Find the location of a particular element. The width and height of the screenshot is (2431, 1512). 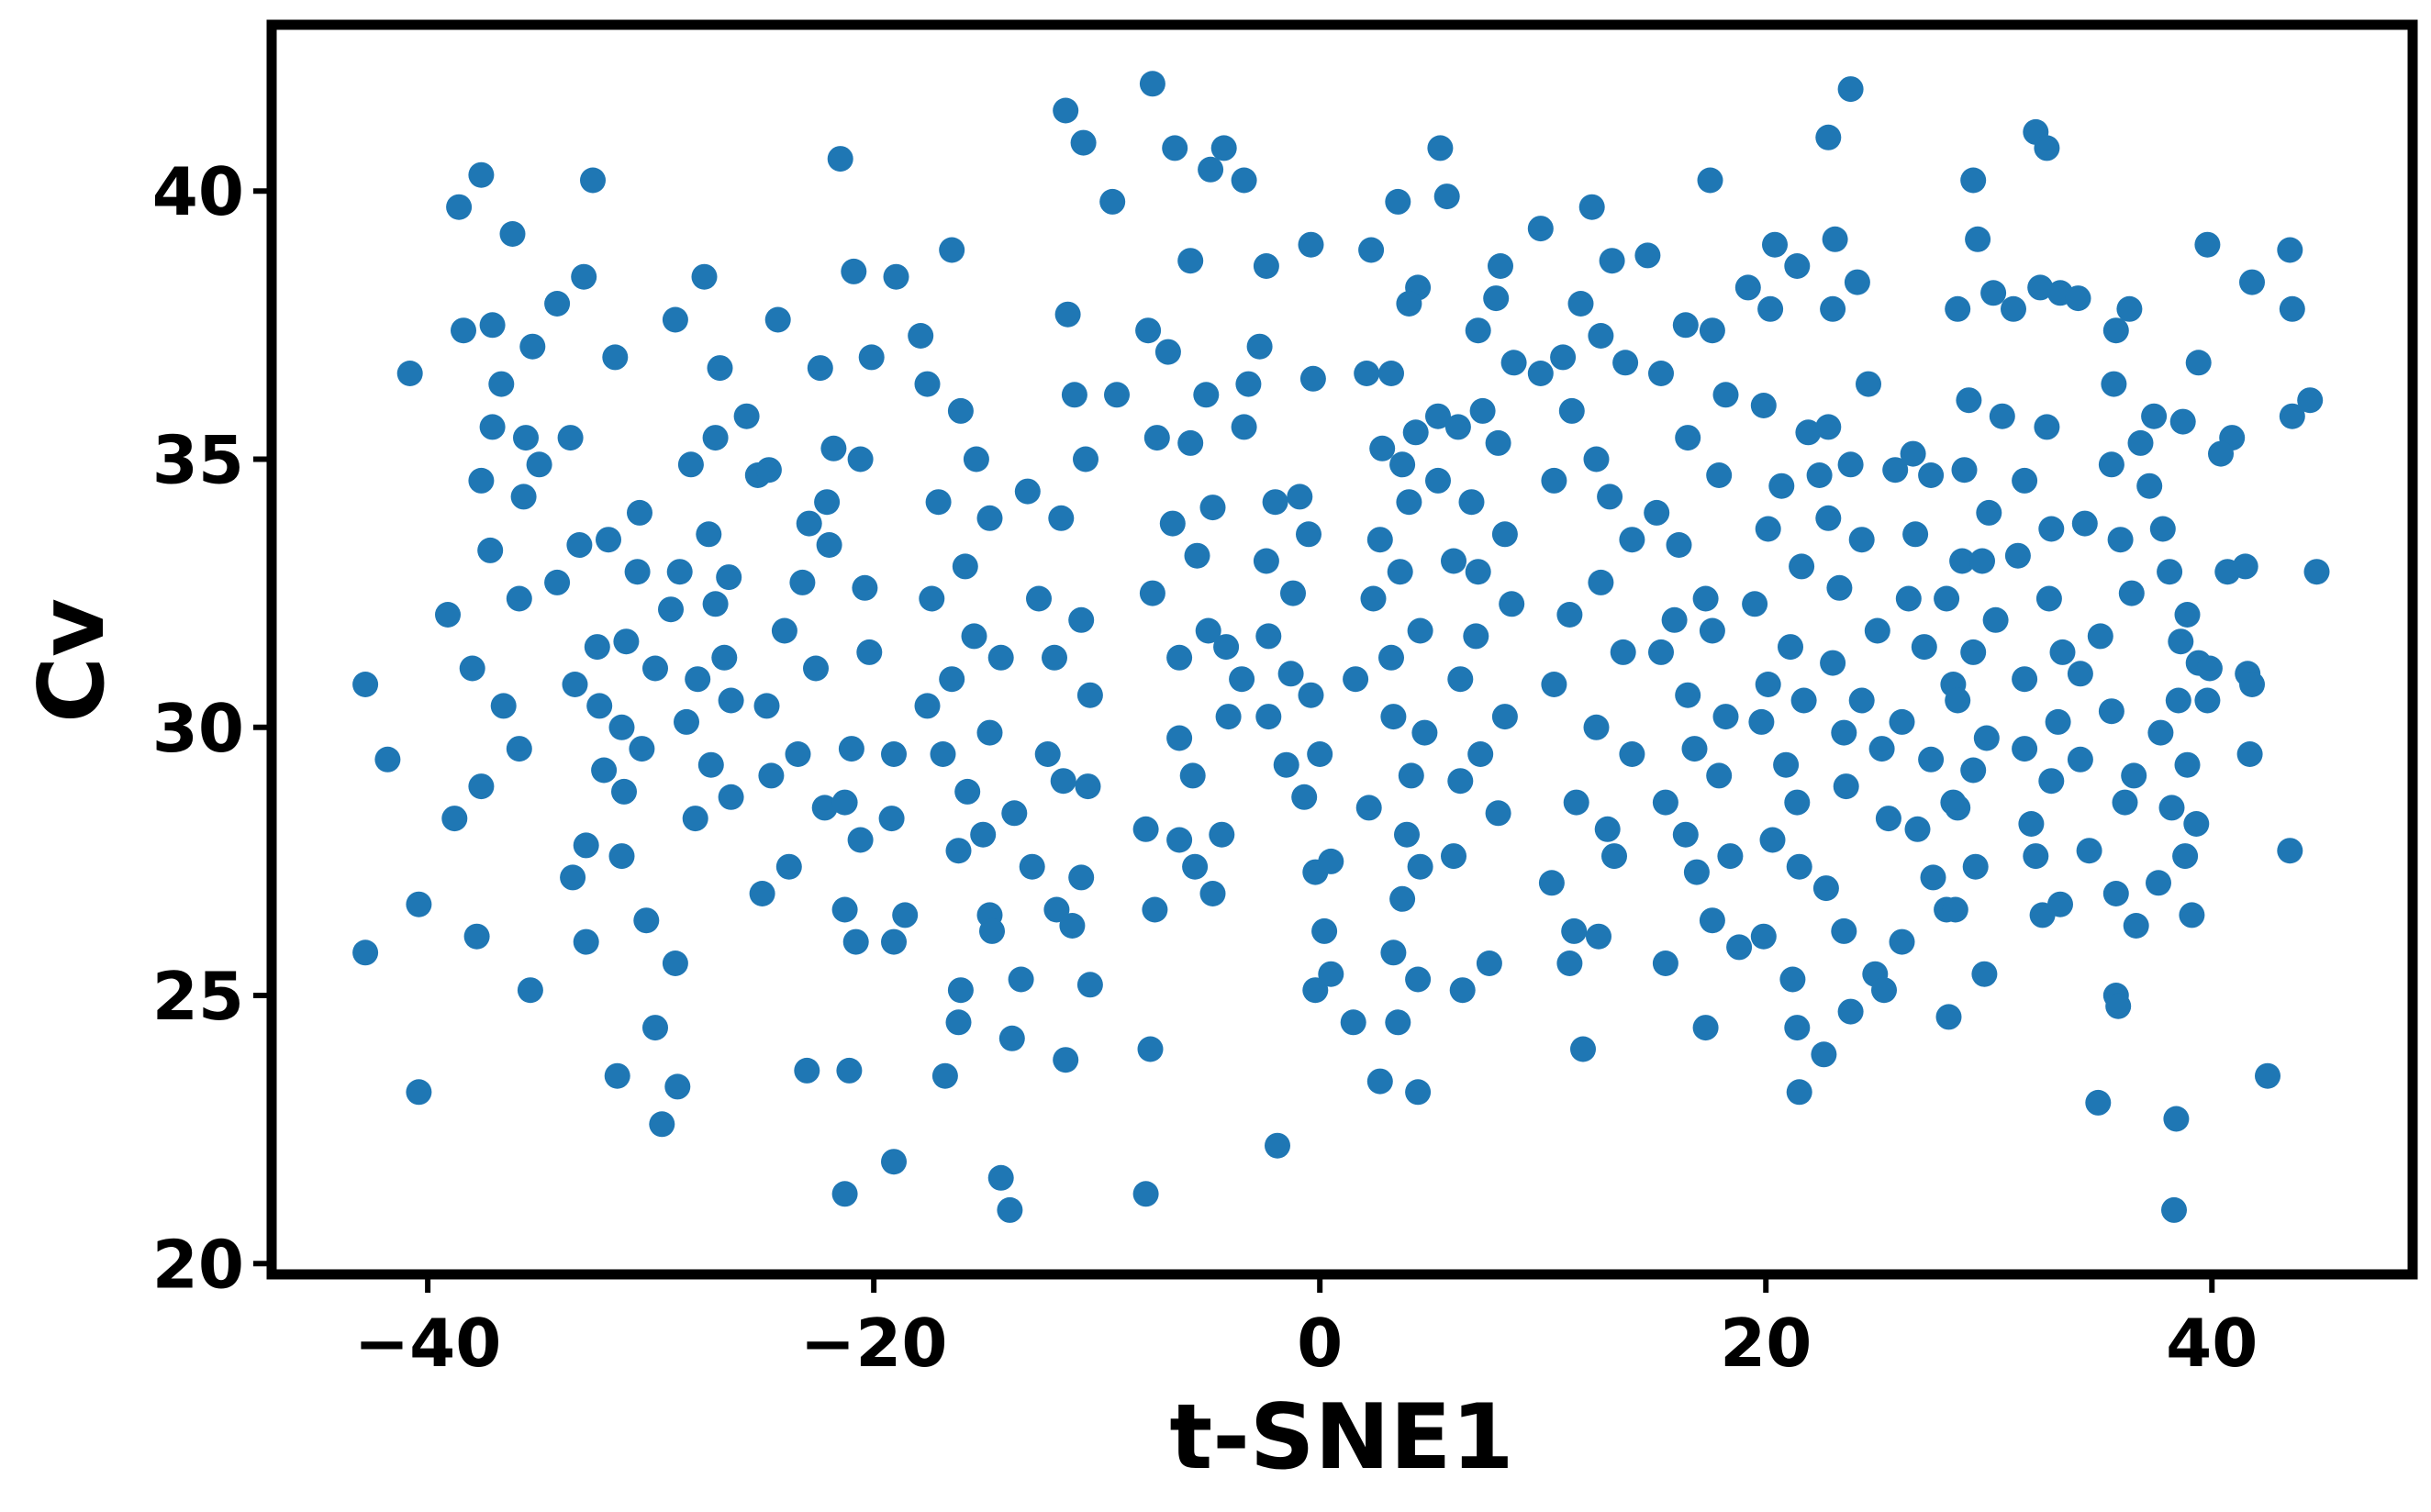

x-tick-label: 0 is located at coordinates (1320, 1343).